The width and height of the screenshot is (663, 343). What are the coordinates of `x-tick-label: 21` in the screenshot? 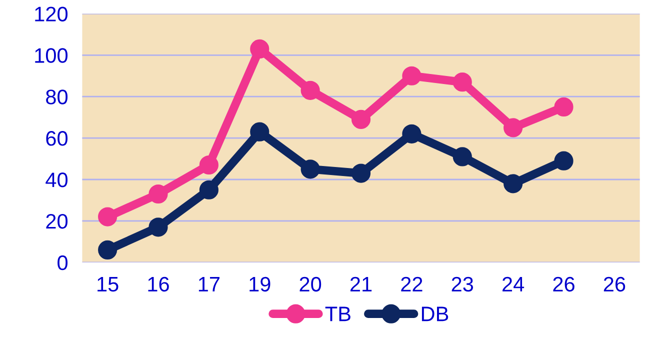 It's located at (361, 284).